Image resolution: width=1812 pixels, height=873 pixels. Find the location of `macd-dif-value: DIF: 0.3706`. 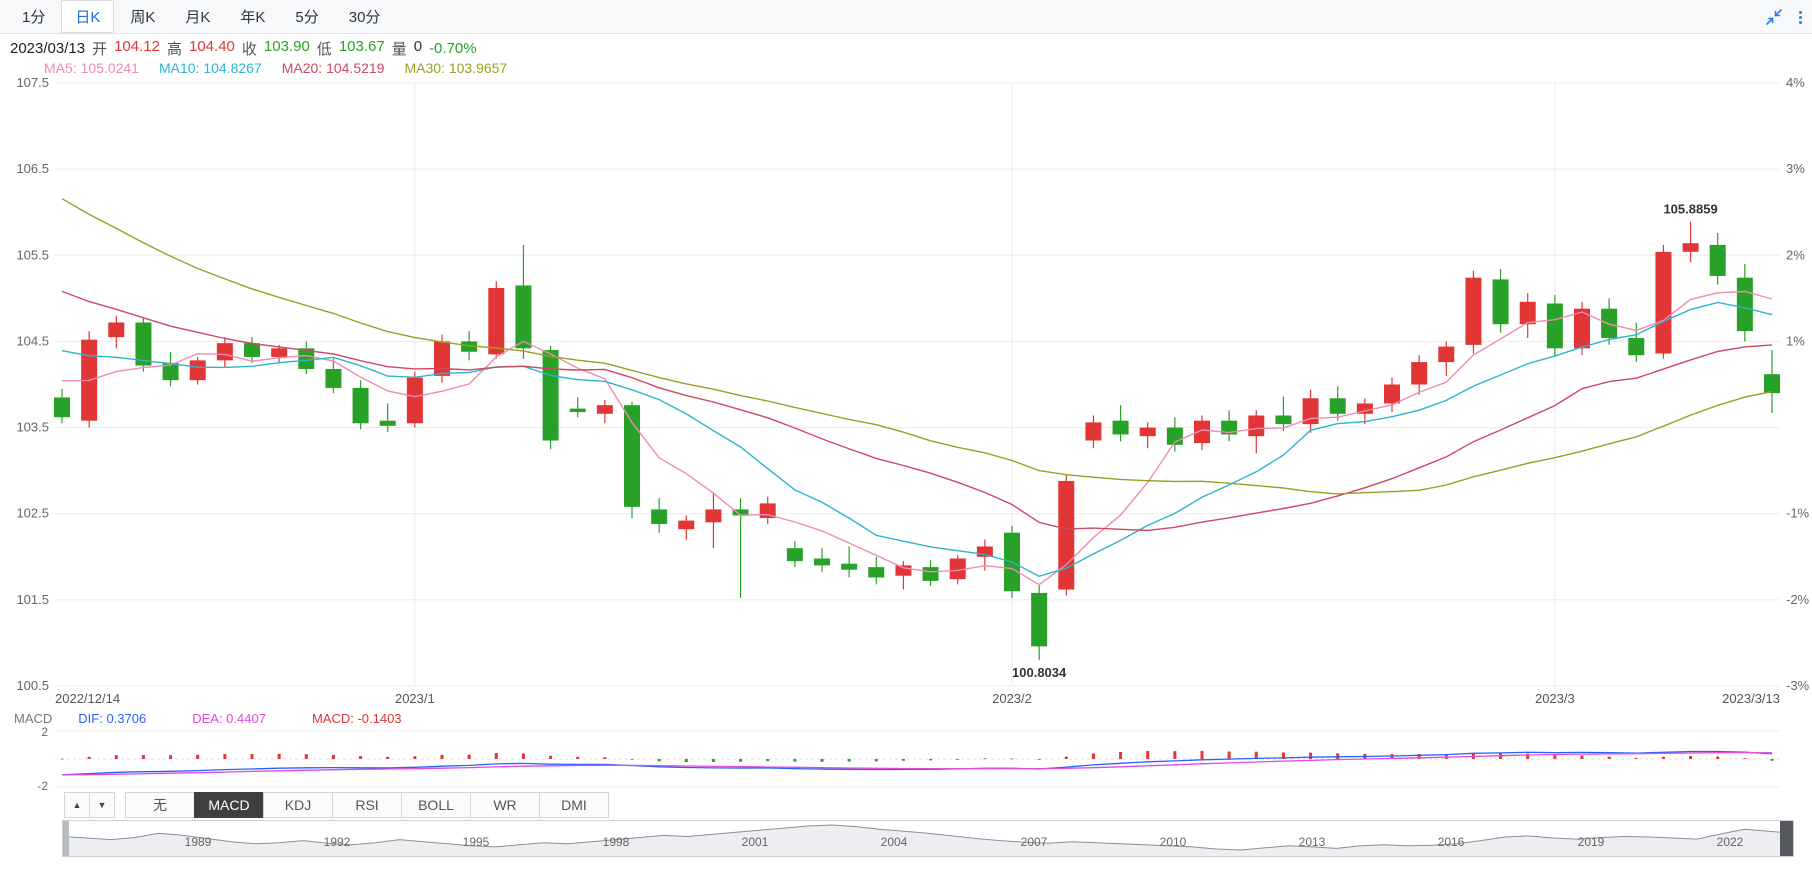

macd-dif-value: DIF: 0.3706 is located at coordinates (112, 718).